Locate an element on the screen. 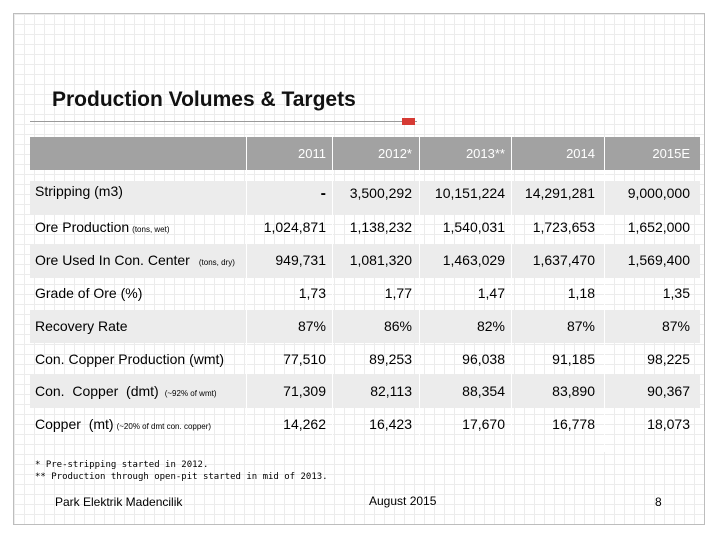  footnote-pre-stripping: * Pre-stripping started in 2012. is located at coordinates (122, 465).